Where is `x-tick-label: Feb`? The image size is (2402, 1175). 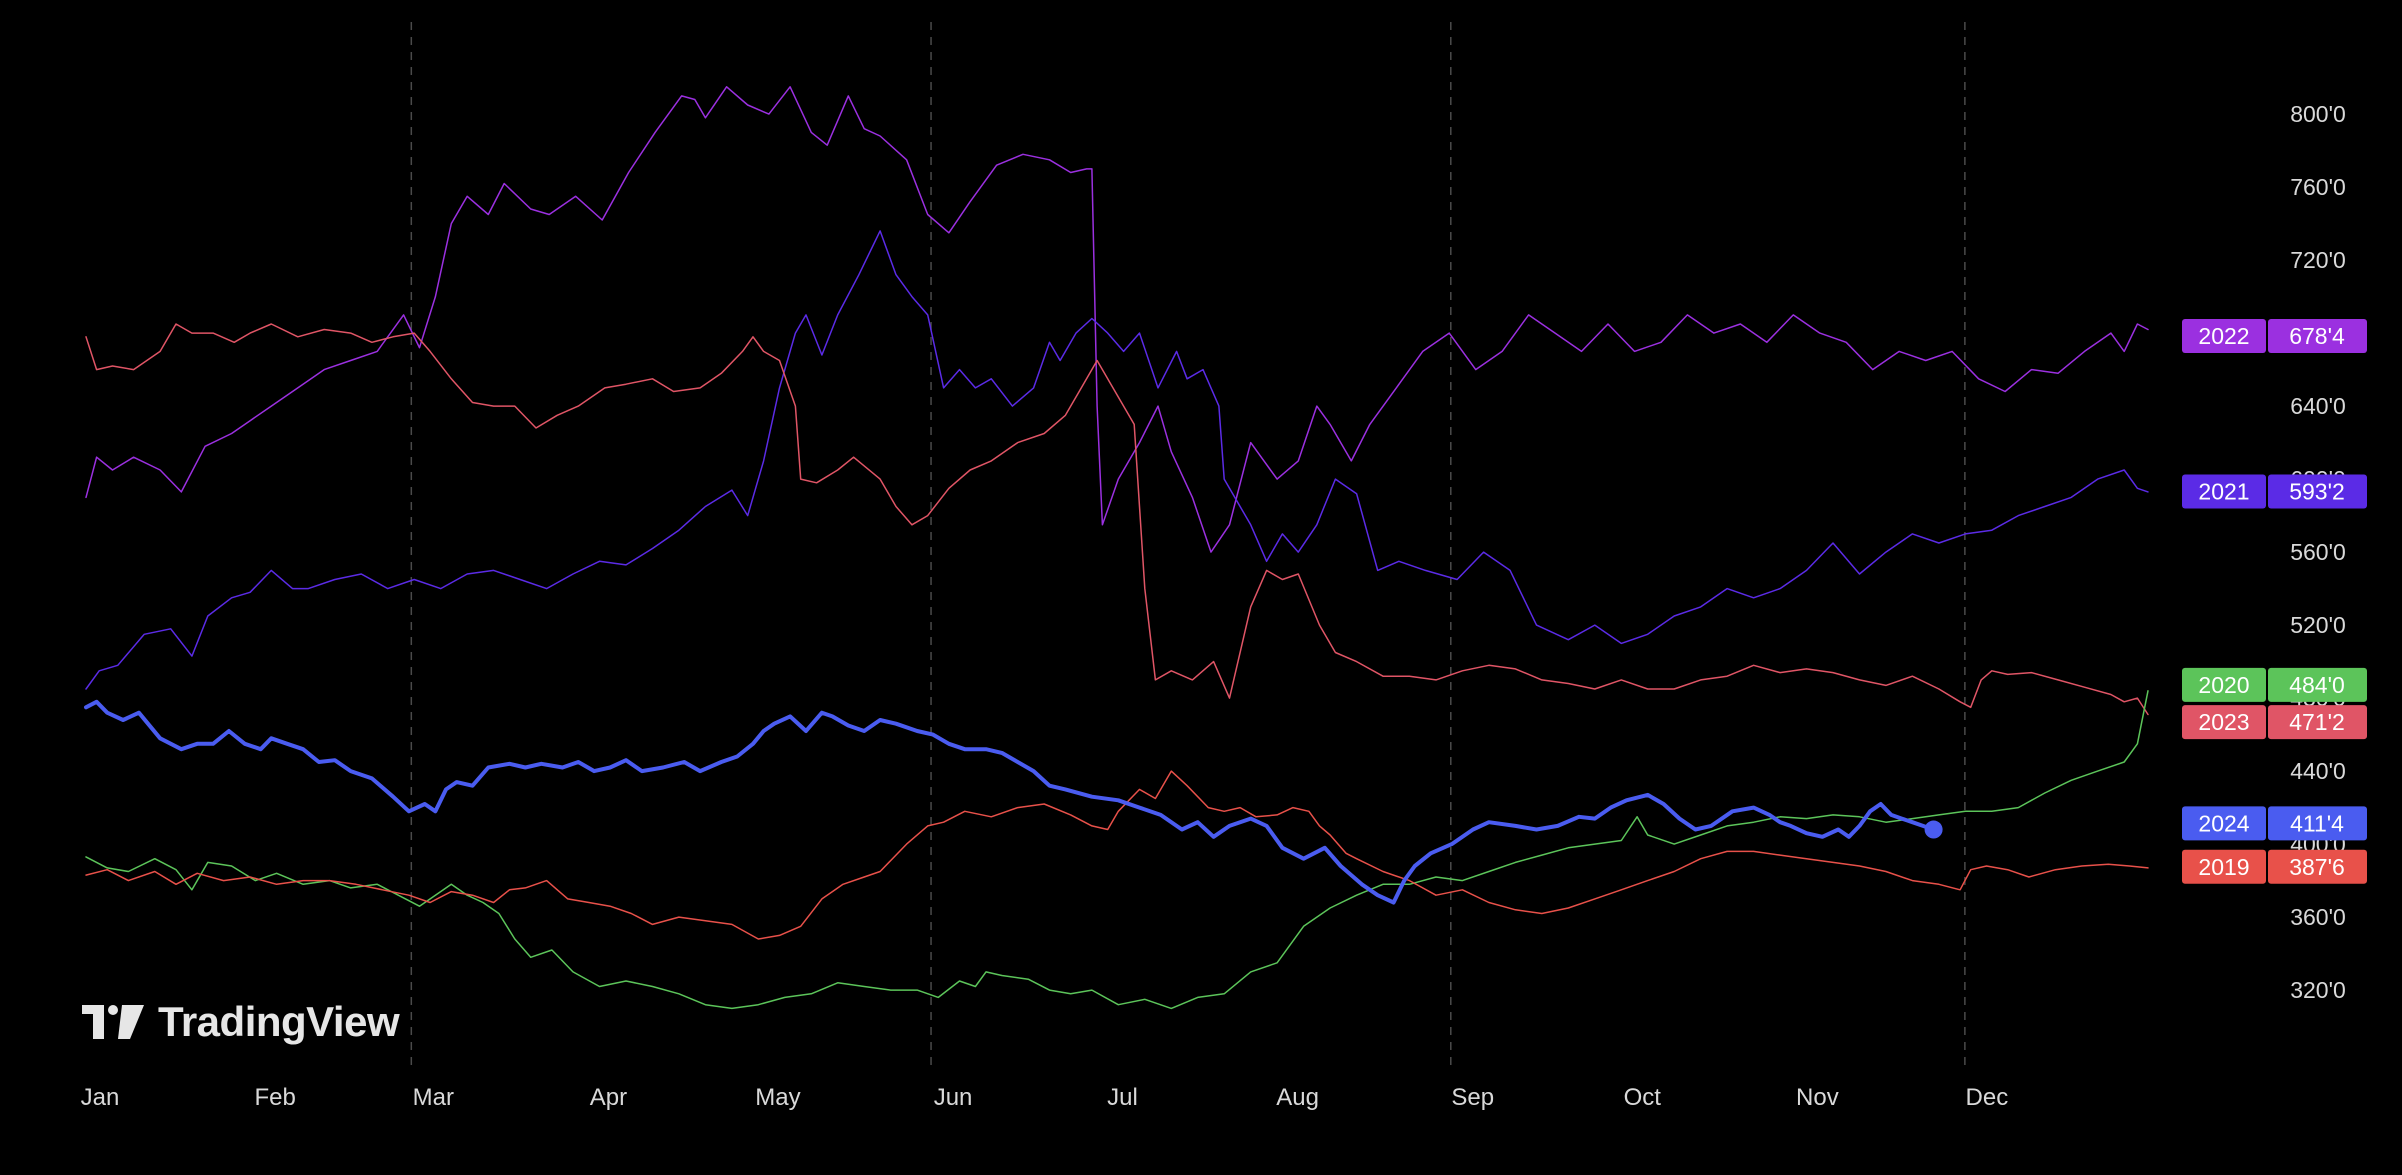
x-tick-label: Feb is located at coordinates (274, 1097).